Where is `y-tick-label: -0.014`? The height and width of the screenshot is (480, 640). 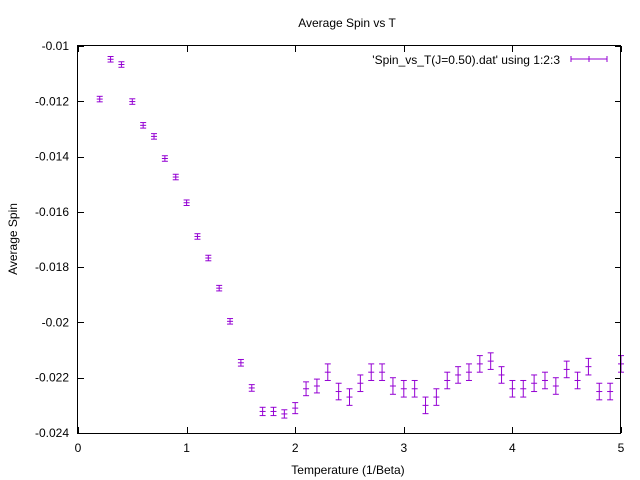 y-tick-label: -0.014 is located at coordinates (52, 157).